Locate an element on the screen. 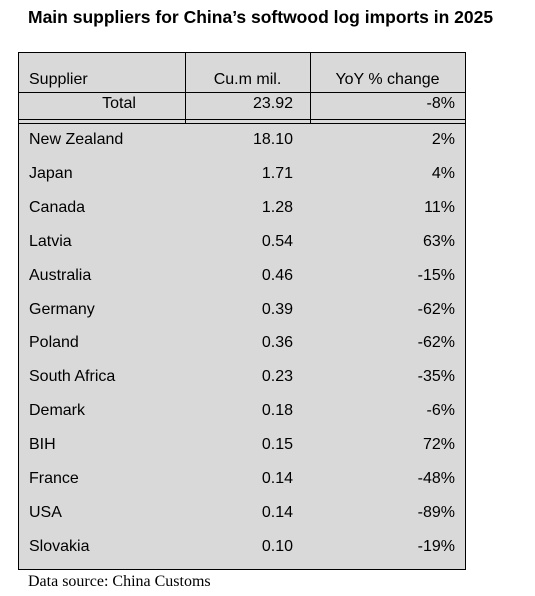  supplier: South Africa is located at coordinates (72, 377).